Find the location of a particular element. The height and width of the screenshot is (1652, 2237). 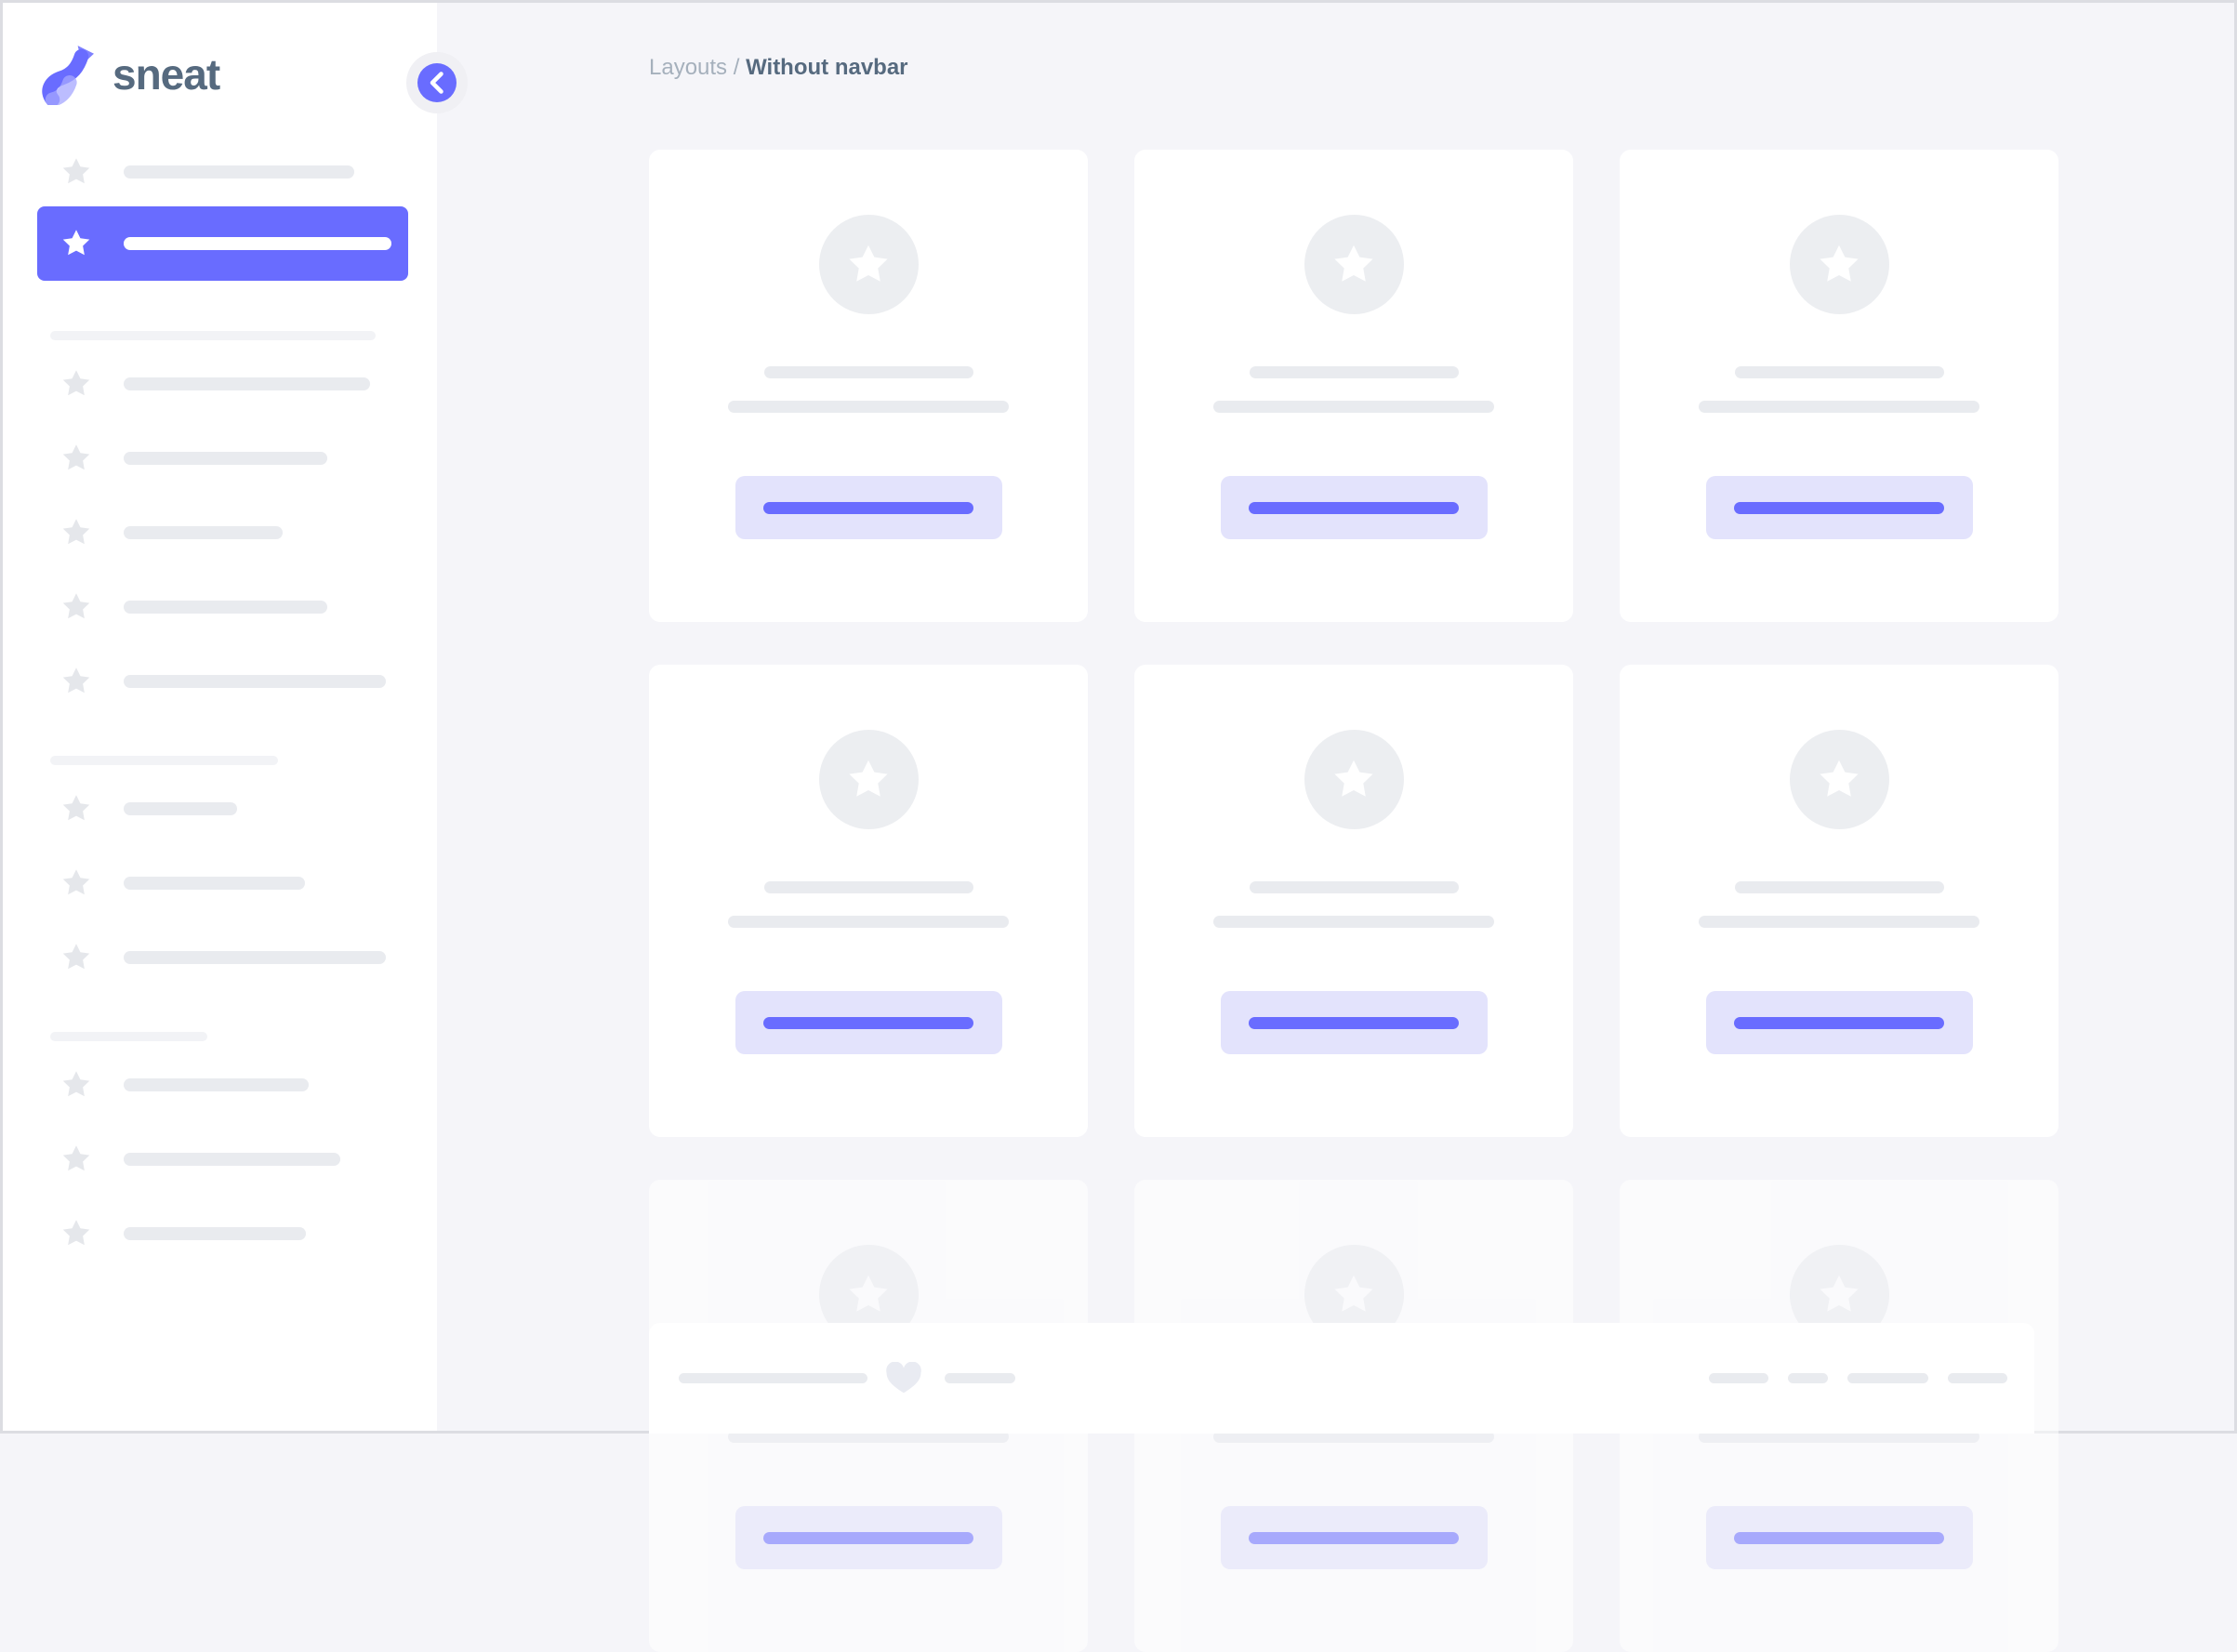

footer-links-group is located at coordinates (1858, 1378).